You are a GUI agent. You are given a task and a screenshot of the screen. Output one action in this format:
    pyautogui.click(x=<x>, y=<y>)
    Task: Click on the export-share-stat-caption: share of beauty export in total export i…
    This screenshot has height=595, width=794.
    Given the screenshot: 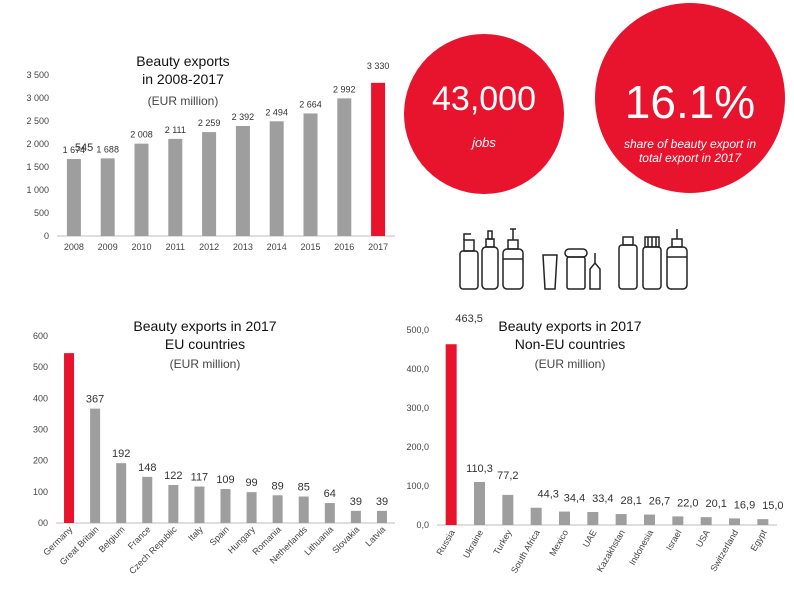 What is the action you would take?
    pyautogui.click(x=690, y=151)
    